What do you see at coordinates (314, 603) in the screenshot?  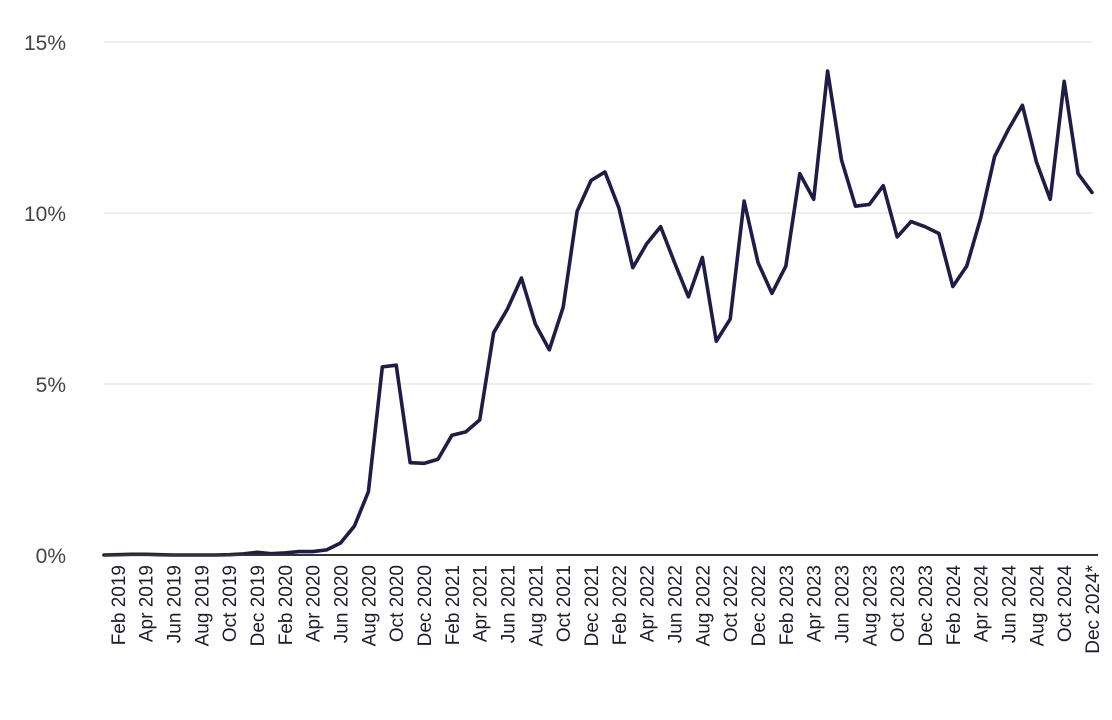 I see `x-tick-label: Apr 2020` at bounding box center [314, 603].